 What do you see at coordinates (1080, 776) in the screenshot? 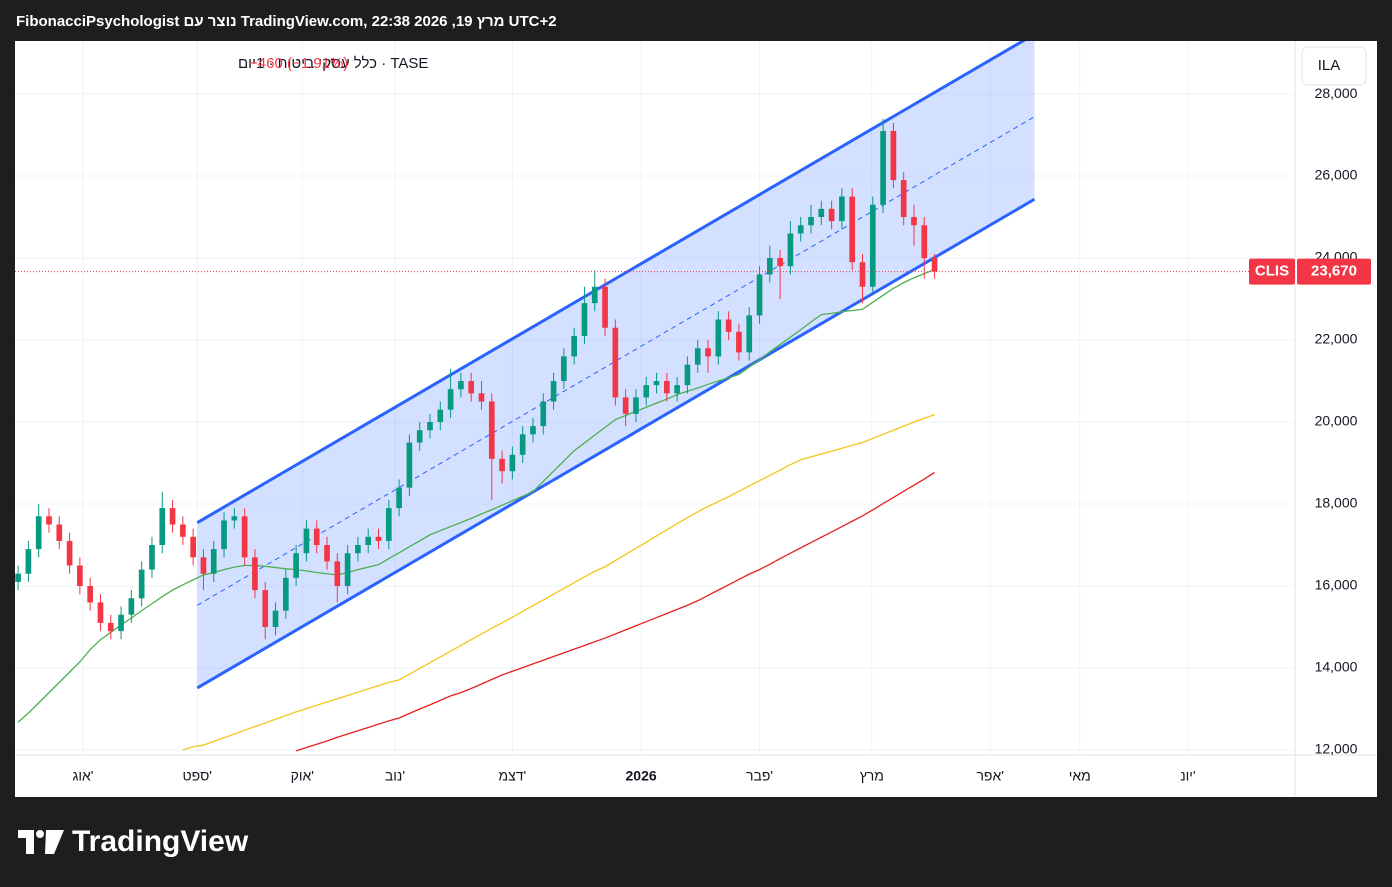
I see `x-tick-label: מאי` at bounding box center [1080, 776].